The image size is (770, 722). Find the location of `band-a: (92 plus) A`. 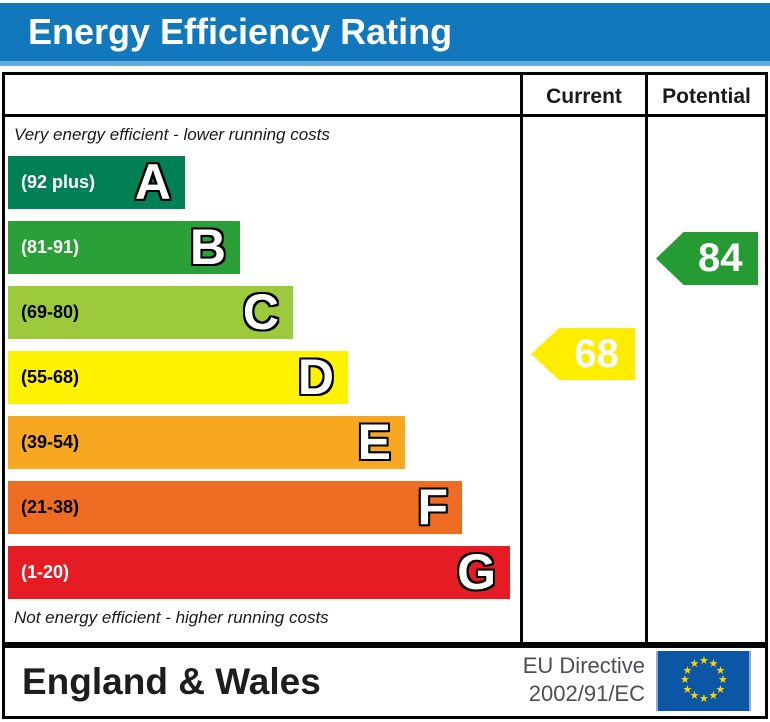

band-a: (92 plus) A is located at coordinates (96, 182).